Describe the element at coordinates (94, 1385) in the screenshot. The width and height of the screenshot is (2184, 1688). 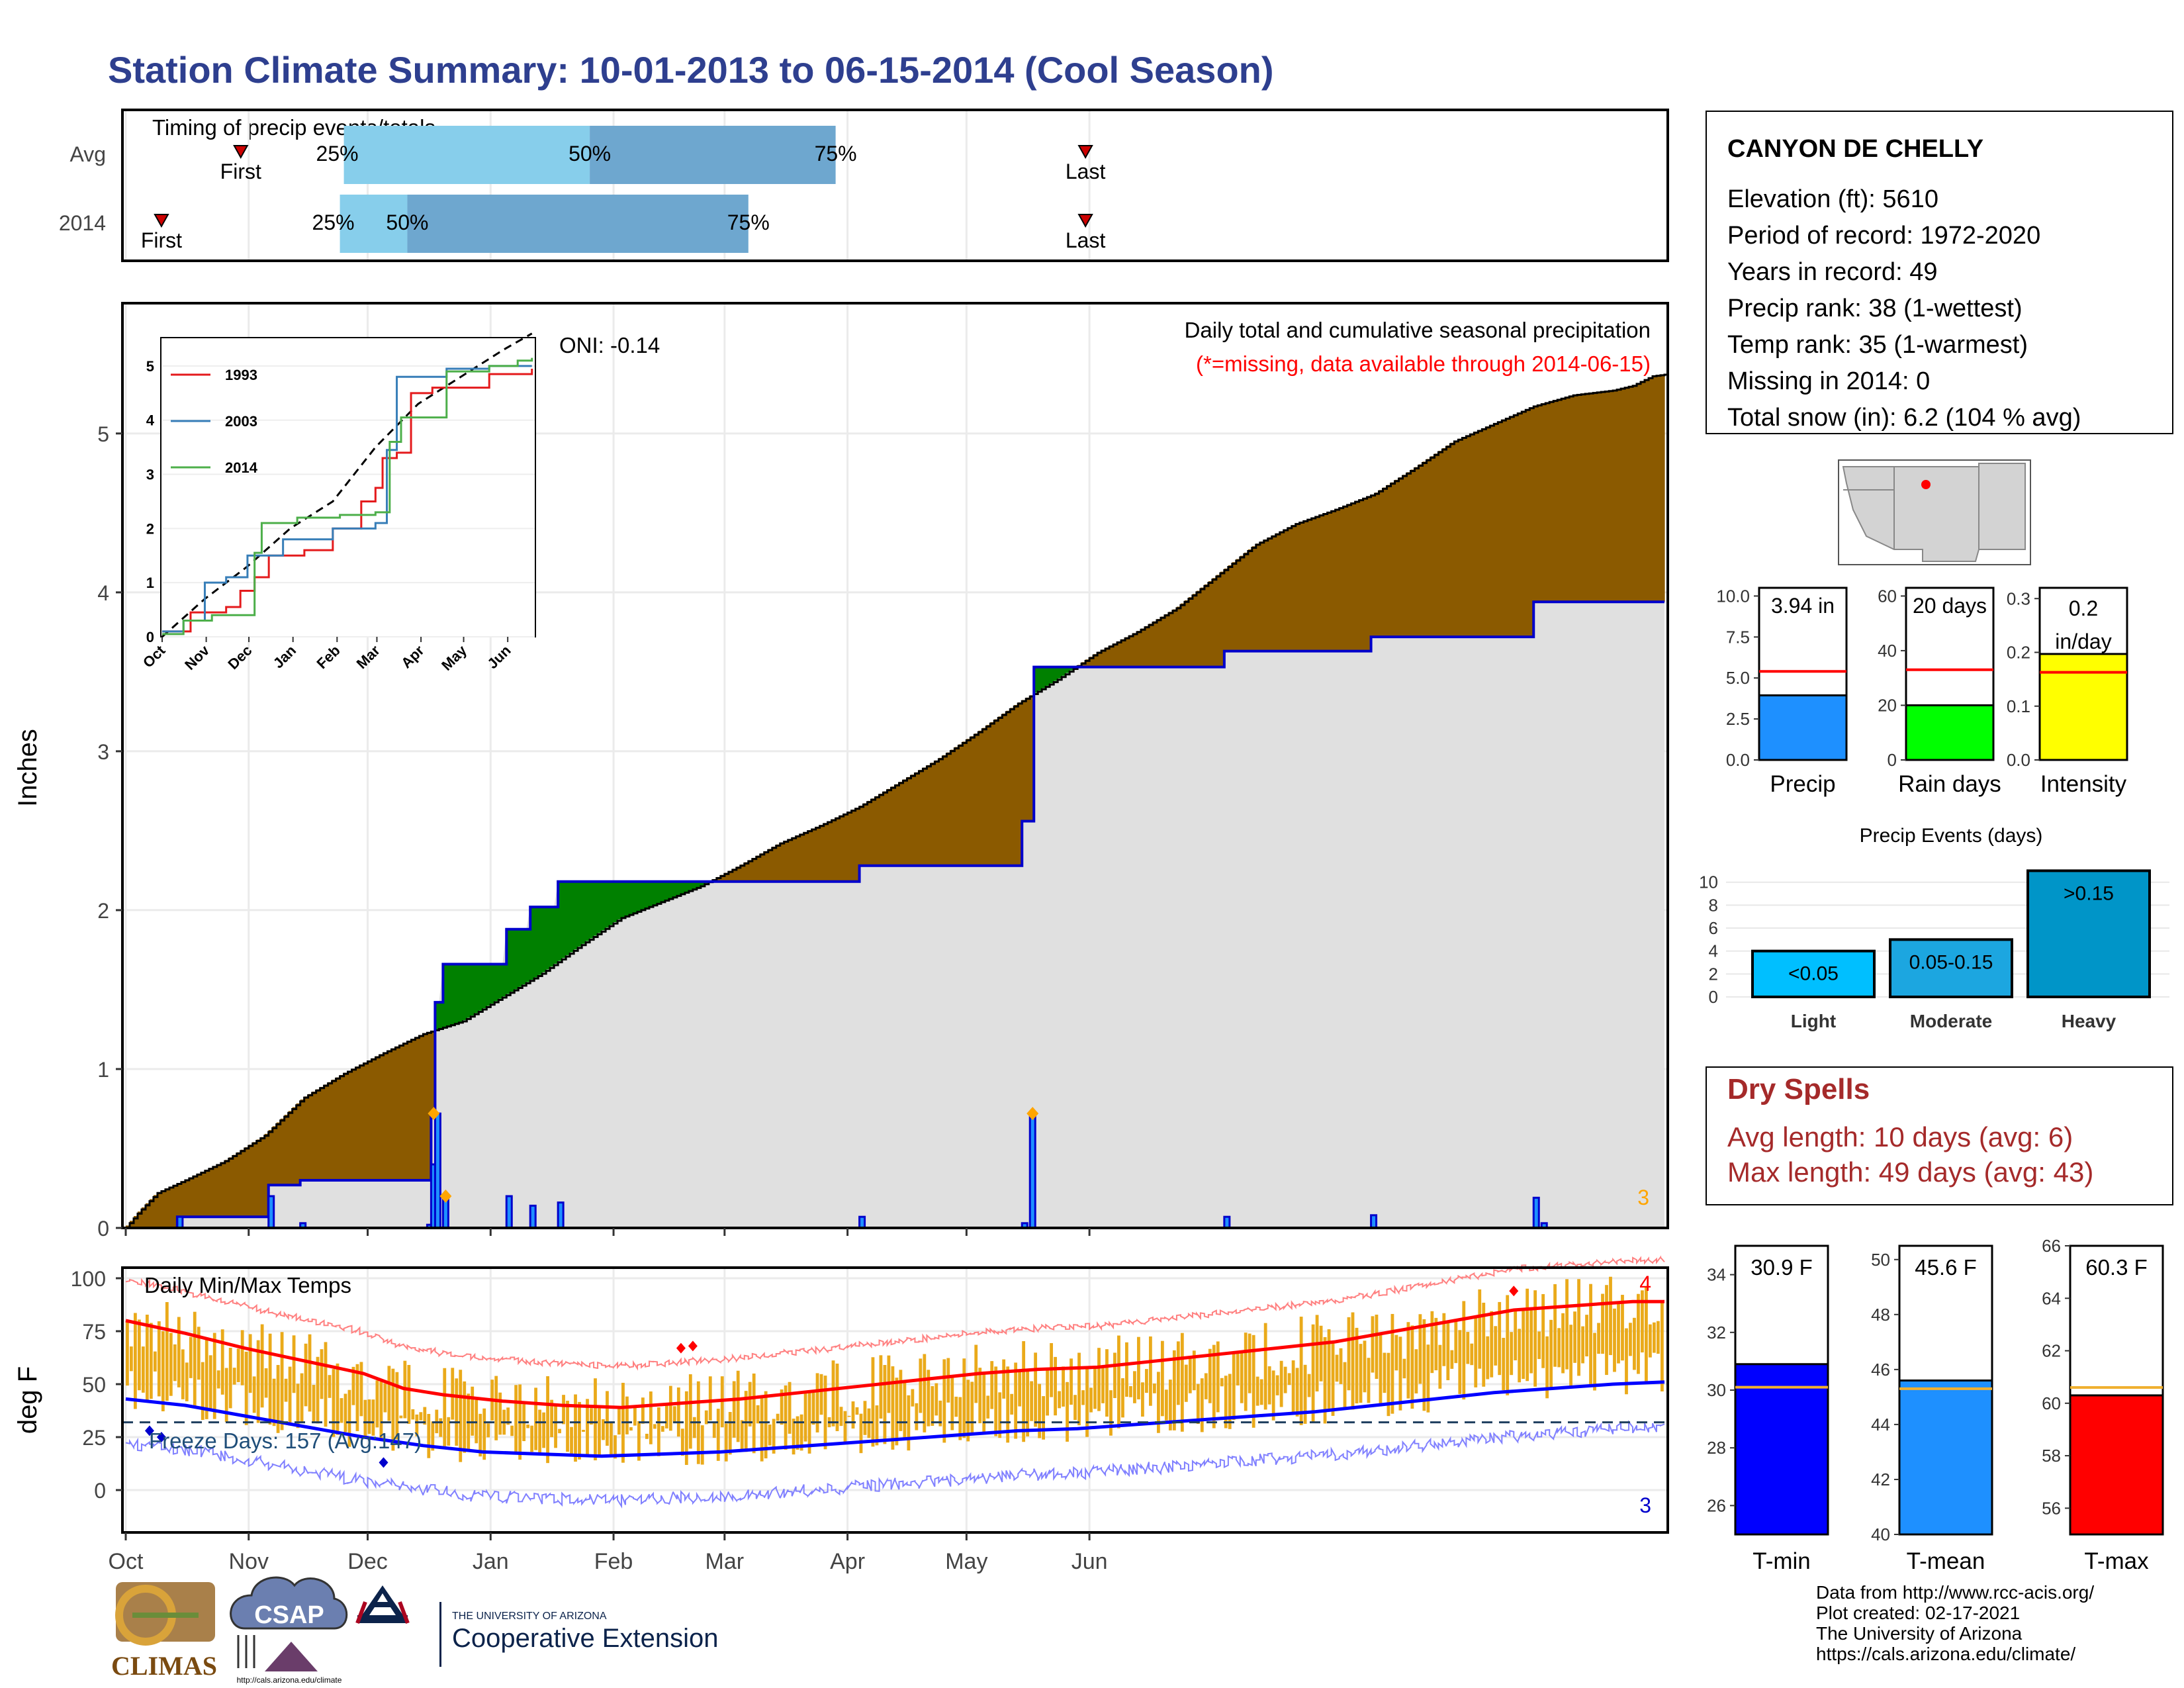
I see `temp-y-tick-label: 50` at that location.